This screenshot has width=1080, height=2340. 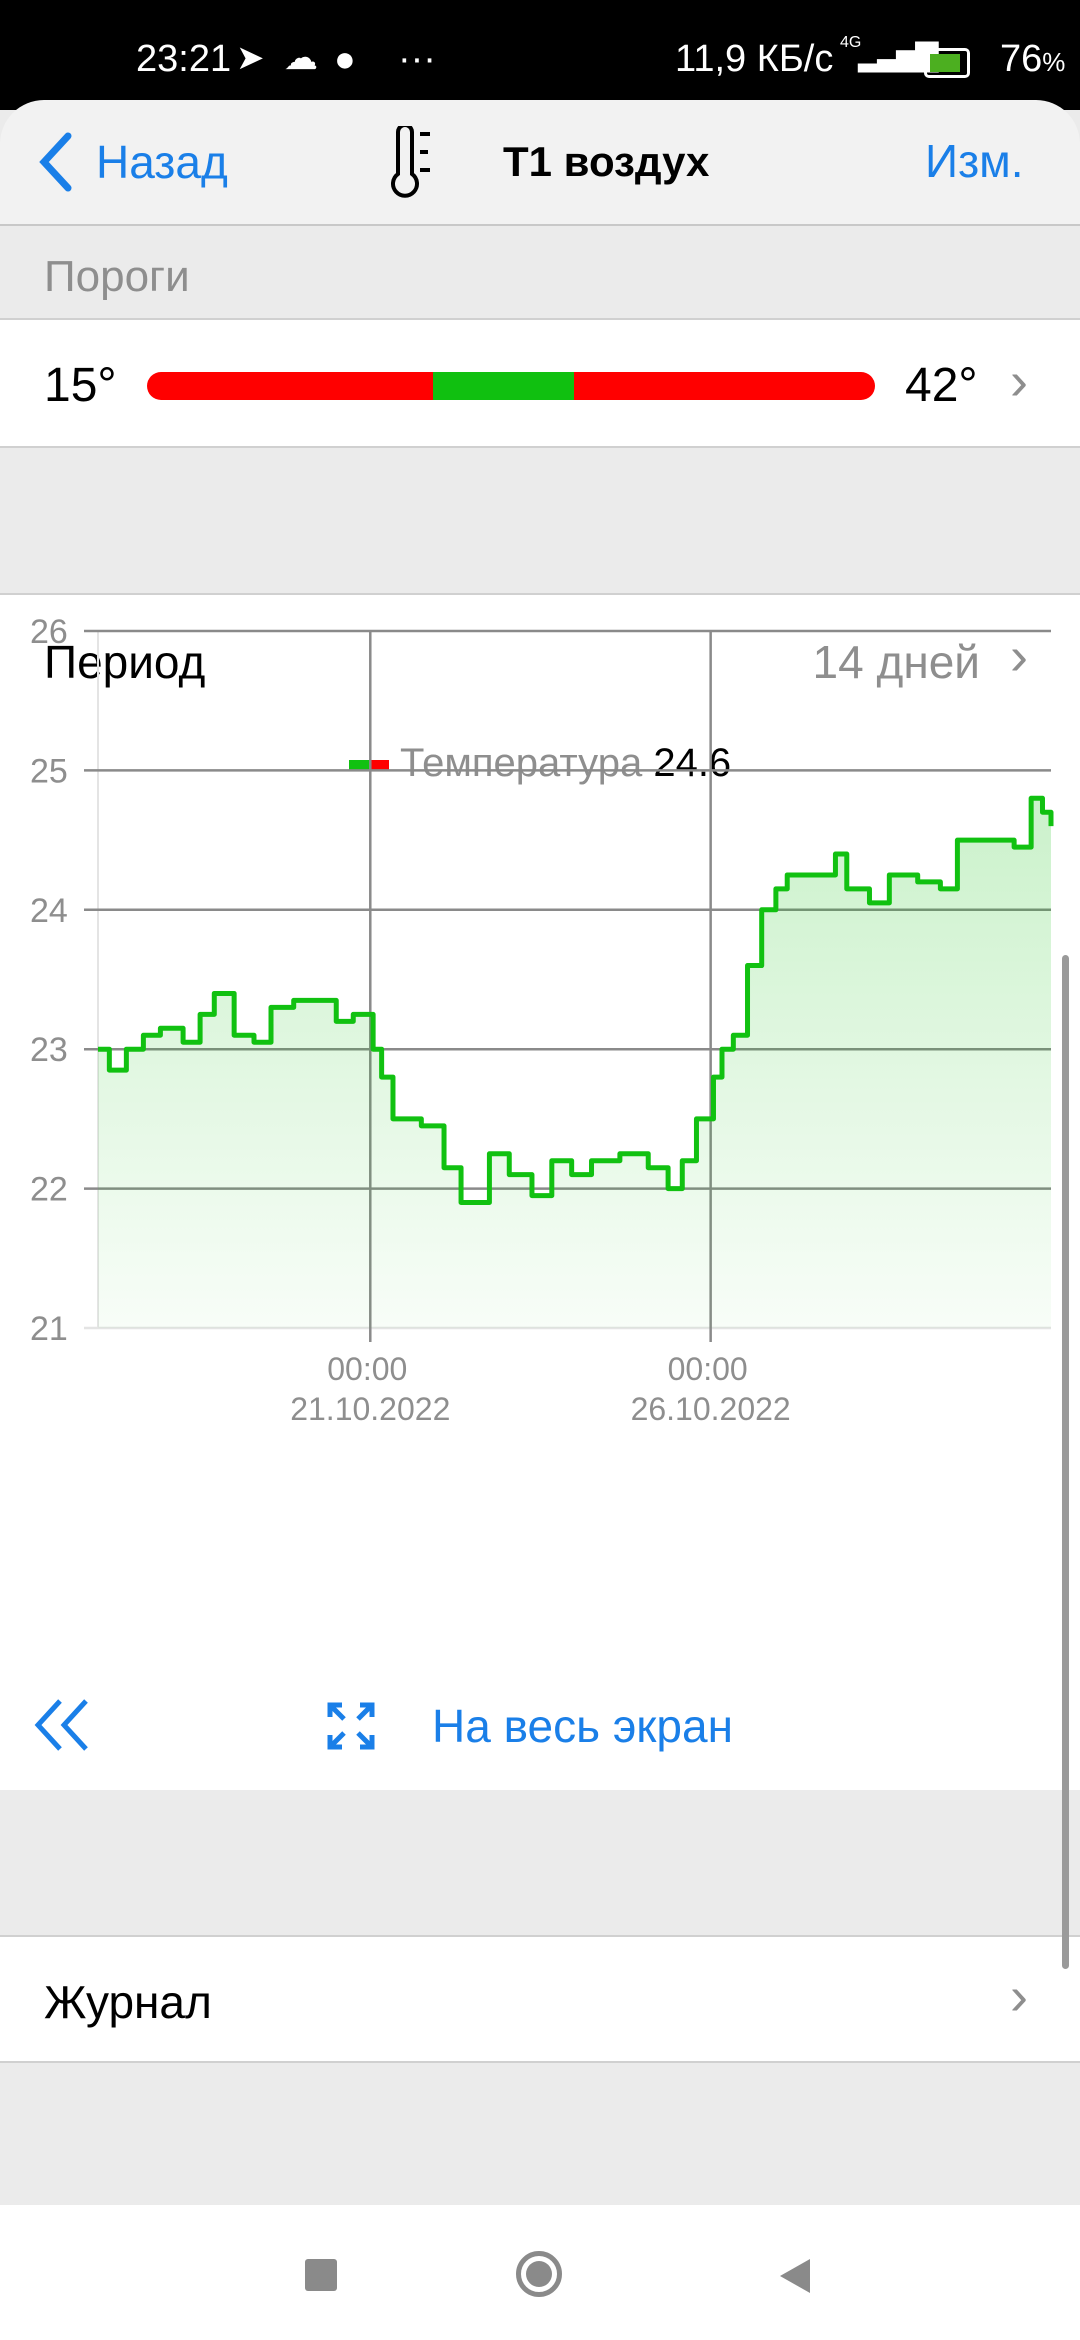 I want to click on chart-legend: Температура 24.6, so click(x=540, y=763).